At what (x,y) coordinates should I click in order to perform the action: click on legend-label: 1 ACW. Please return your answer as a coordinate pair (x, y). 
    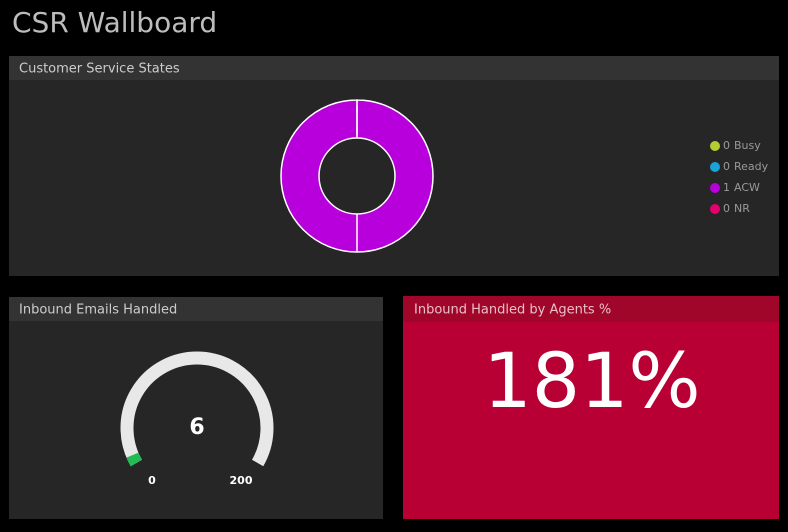
    Looking at the image, I should click on (741, 187).